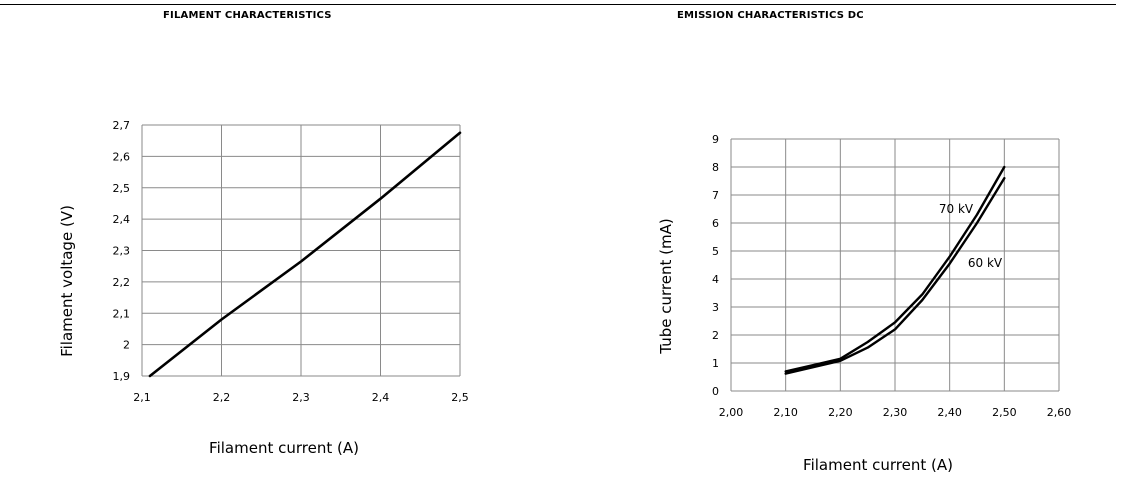 This screenshot has width=1127, height=495. I want to click on x-tick-label: 2,20, so click(840, 412).